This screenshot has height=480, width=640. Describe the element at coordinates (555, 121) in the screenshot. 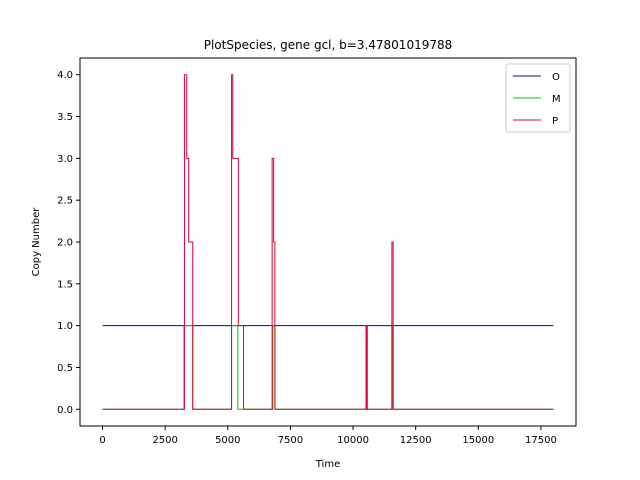

I see `legend-label-P: P` at that location.